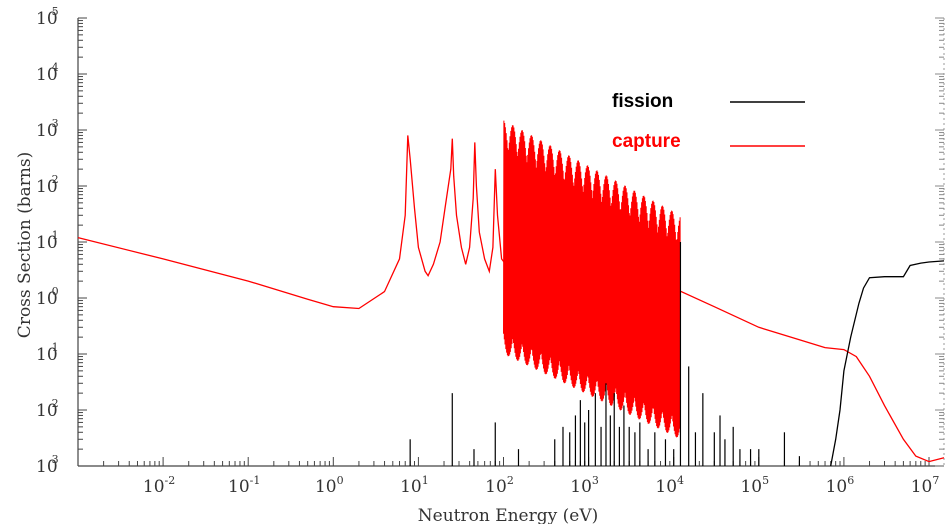 The image size is (948, 524). Describe the element at coordinates (541, 485) in the screenshot. I see `x-tick-labels: 10⁻² 10⁻¹ 10⁰ 10¹ 10² 10³ 10⁴ 10⁵ 10⁶ 10⁷` at that location.